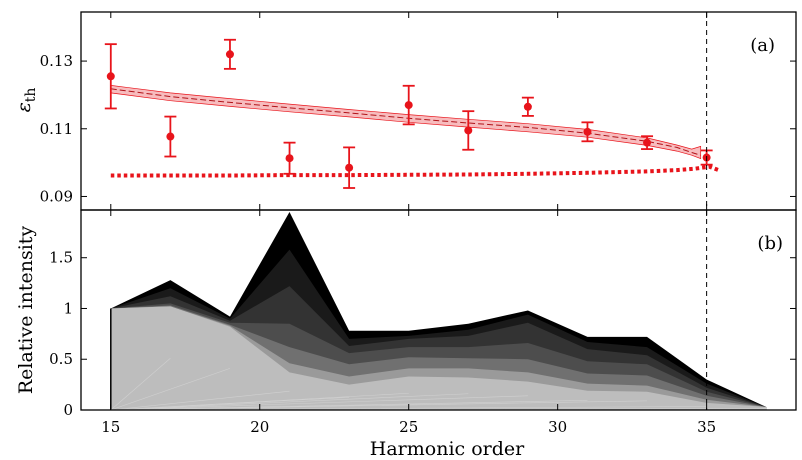  I want to click on y-tick-label-b: 0, so click(68, 410).